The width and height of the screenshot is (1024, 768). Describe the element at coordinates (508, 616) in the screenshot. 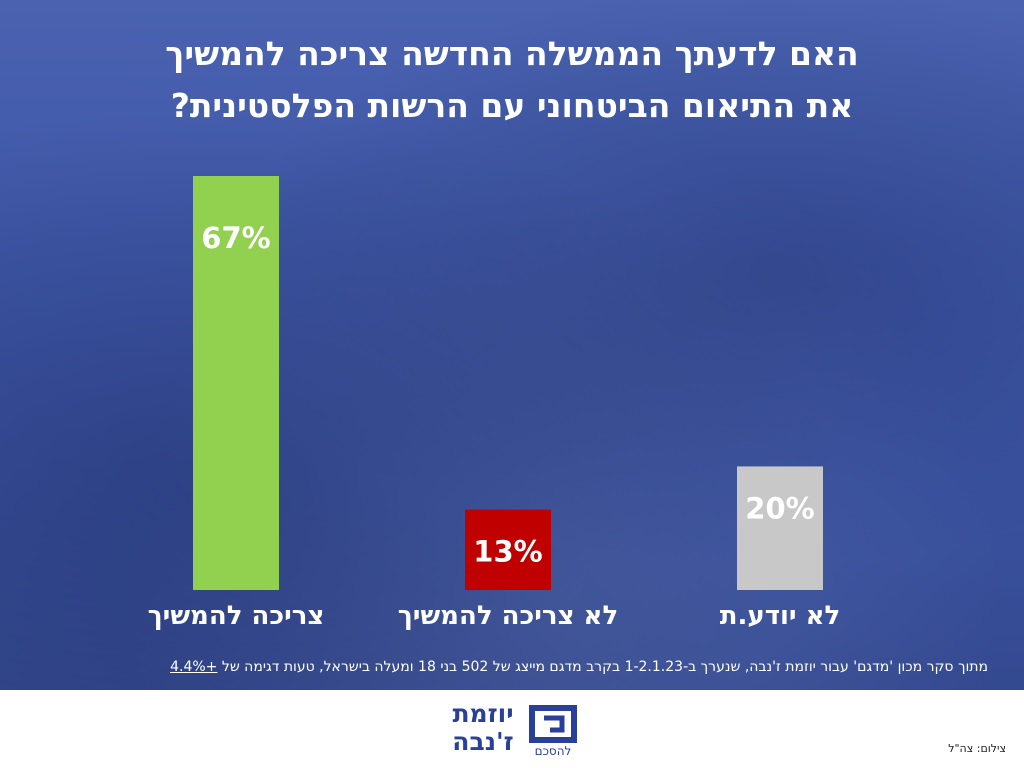

I see `category-label-2: לא צריכה להמשיך` at that location.